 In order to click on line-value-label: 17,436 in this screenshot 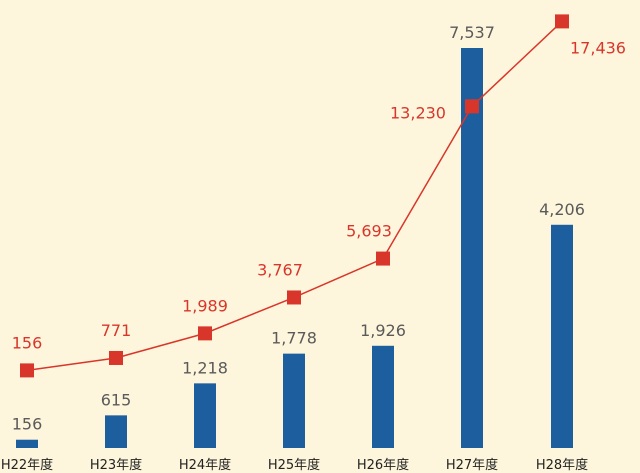, I will do `click(598, 47)`.